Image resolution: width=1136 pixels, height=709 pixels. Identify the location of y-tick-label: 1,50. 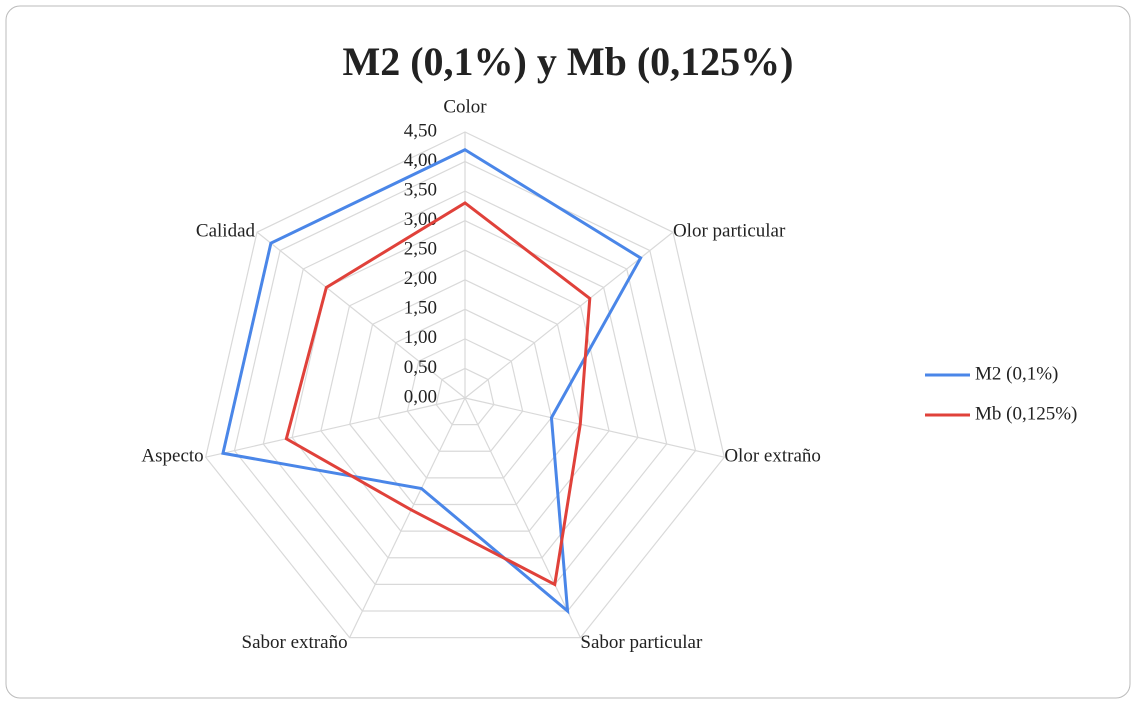
(420, 308).